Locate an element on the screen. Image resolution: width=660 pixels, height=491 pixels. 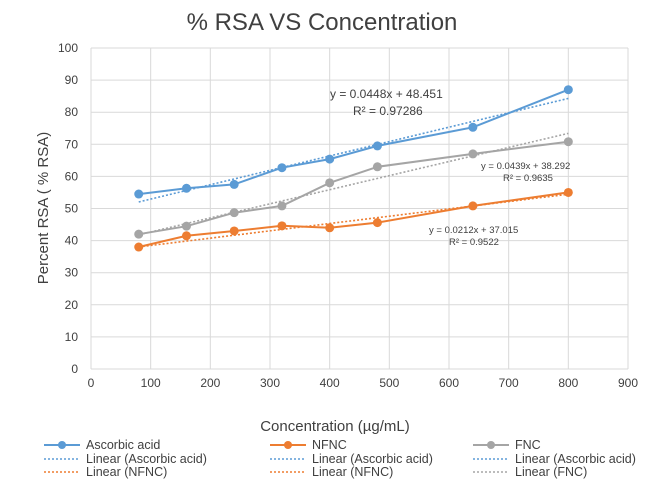
y-tick-label: 80 is located at coordinates (72, 112).